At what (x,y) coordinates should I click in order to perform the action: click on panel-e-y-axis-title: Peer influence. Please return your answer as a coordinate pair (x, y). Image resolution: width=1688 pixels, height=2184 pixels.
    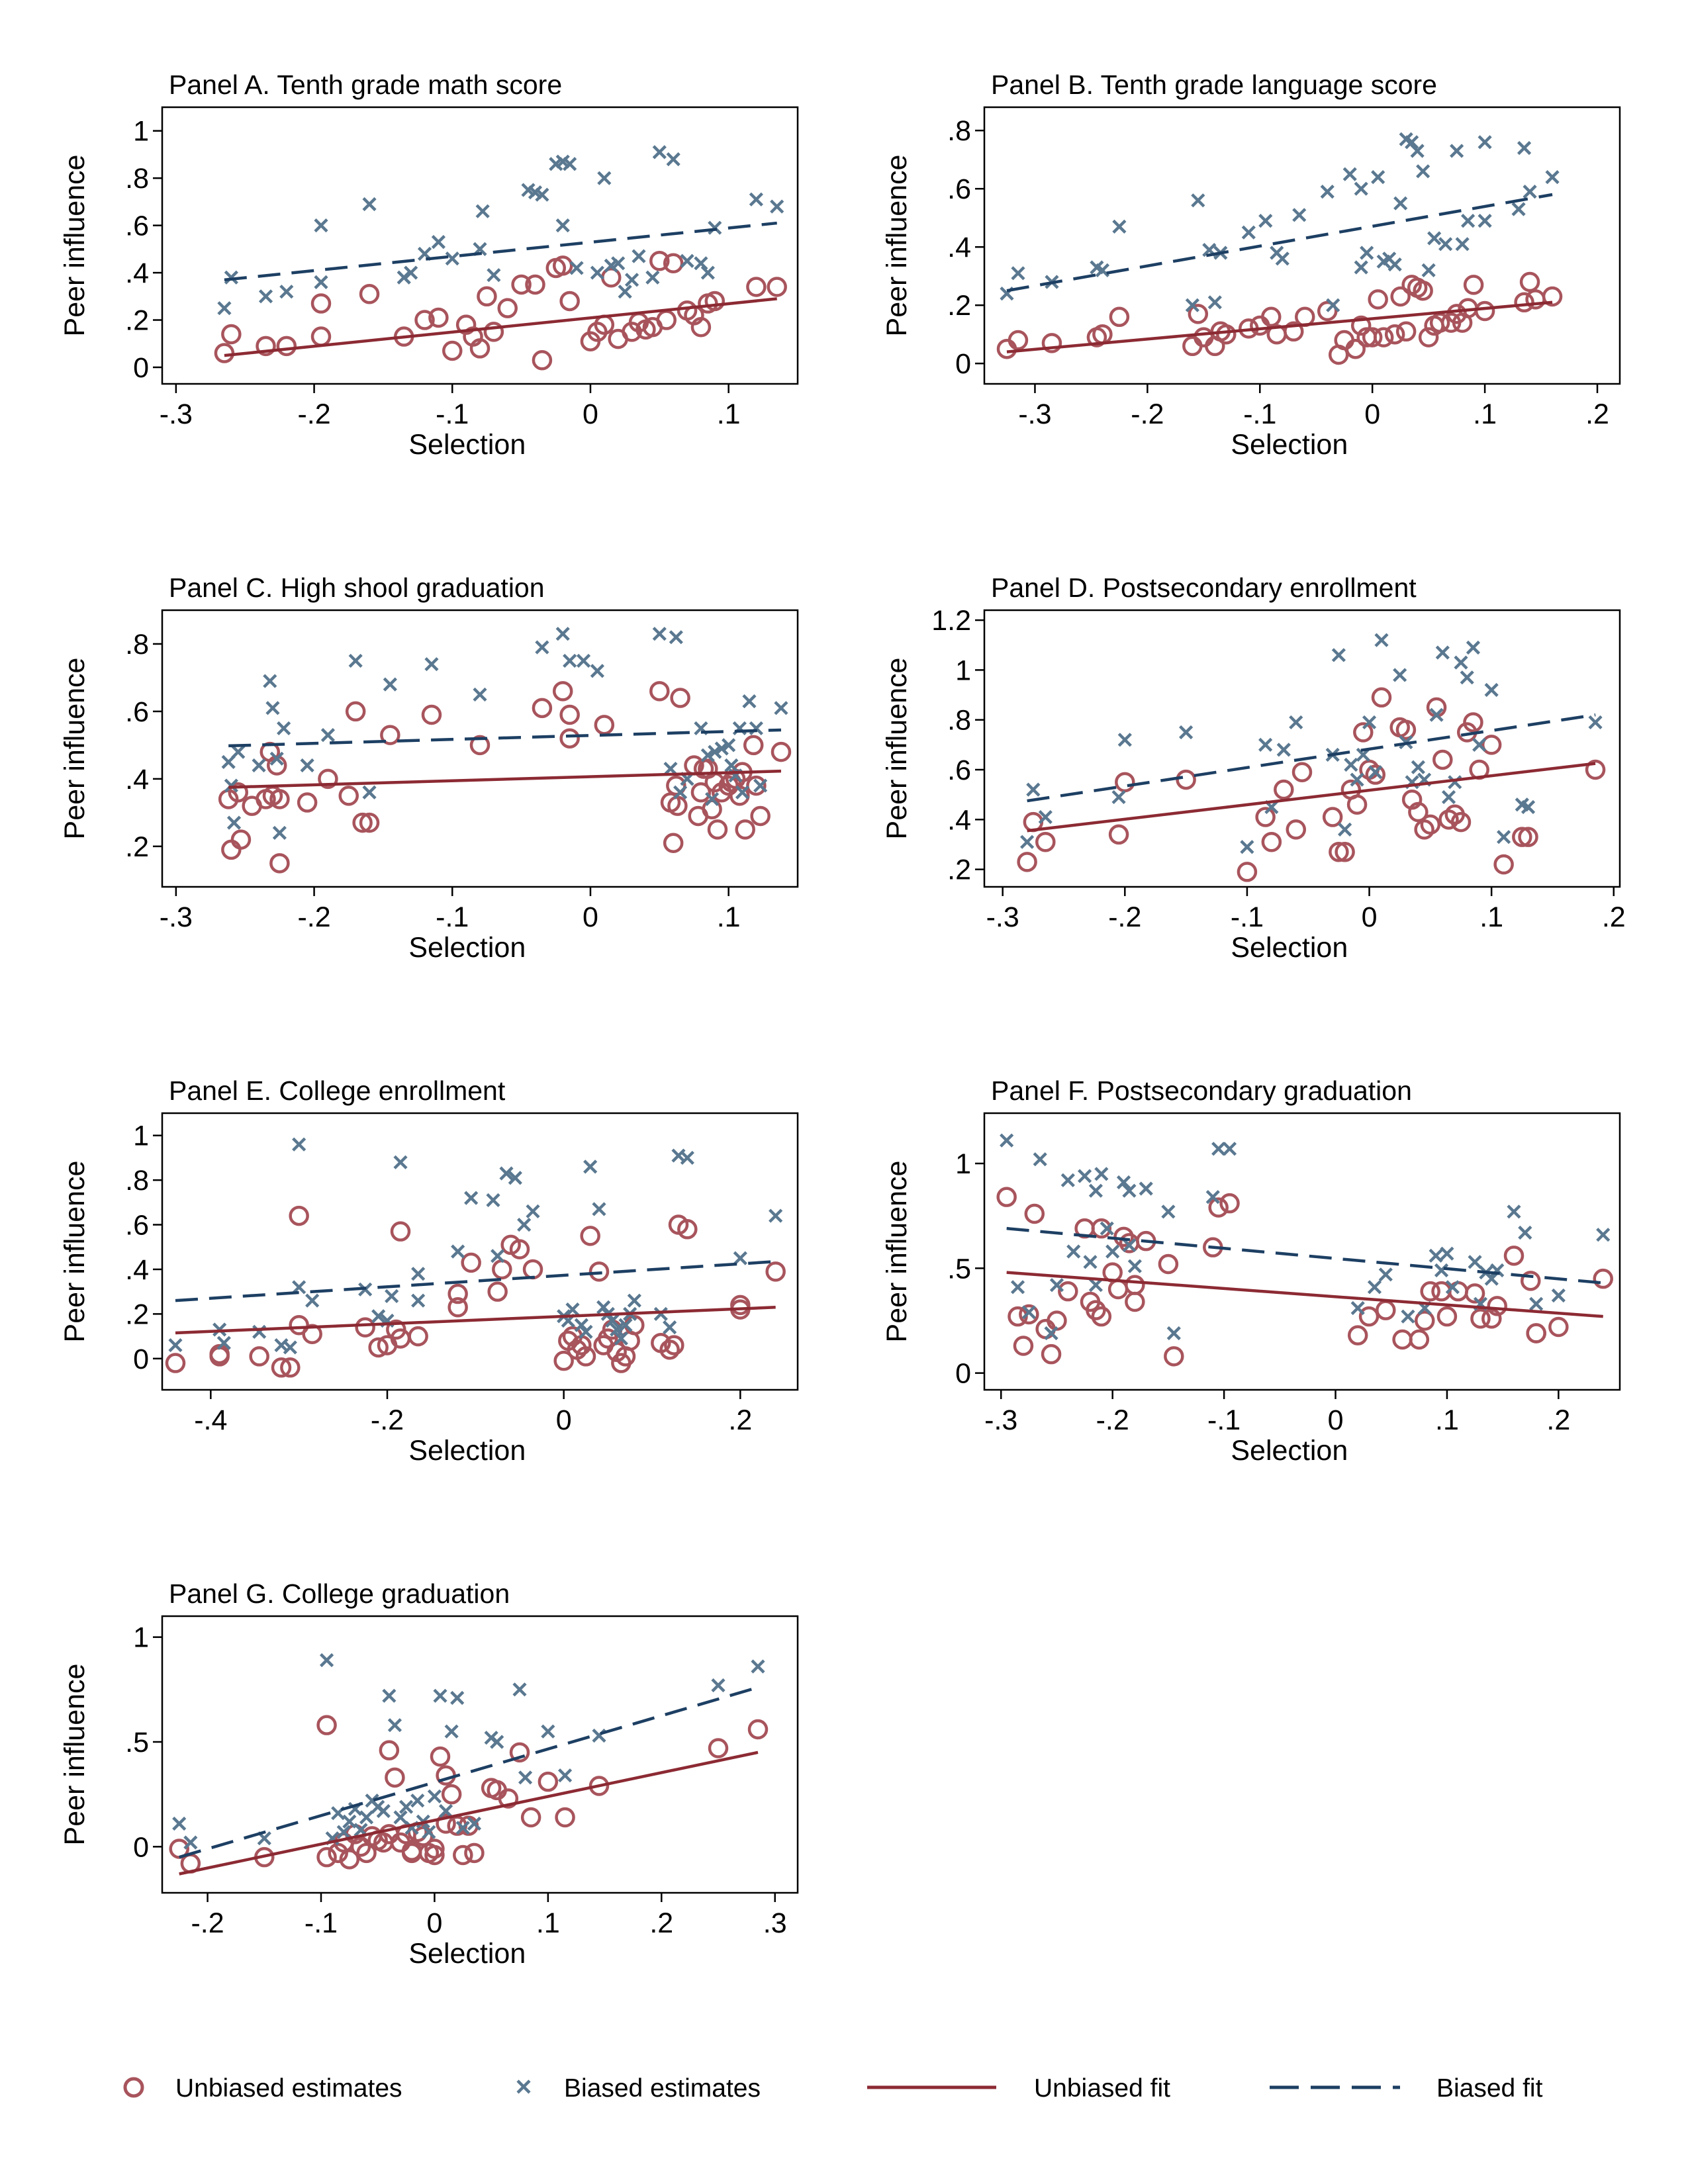
    Looking at the image, I should click on (75, 1252).